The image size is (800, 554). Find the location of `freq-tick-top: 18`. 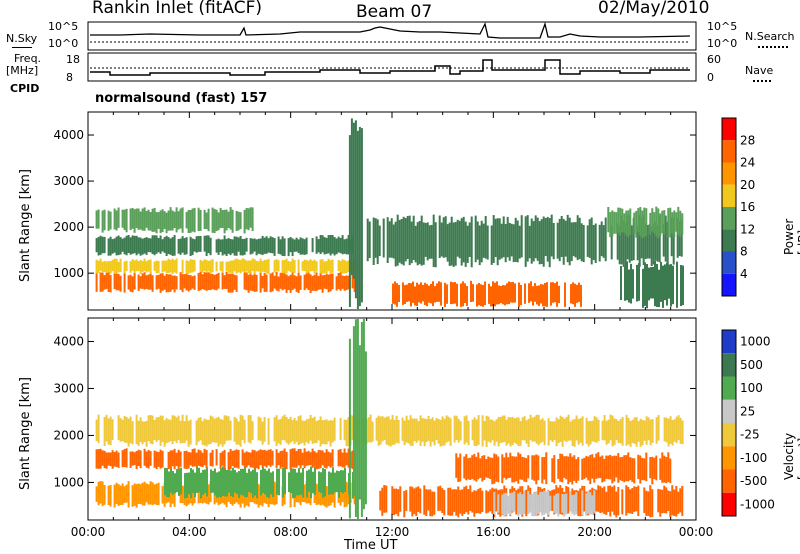

freq-tick-top: 18 is located at coordinates (73, 59).